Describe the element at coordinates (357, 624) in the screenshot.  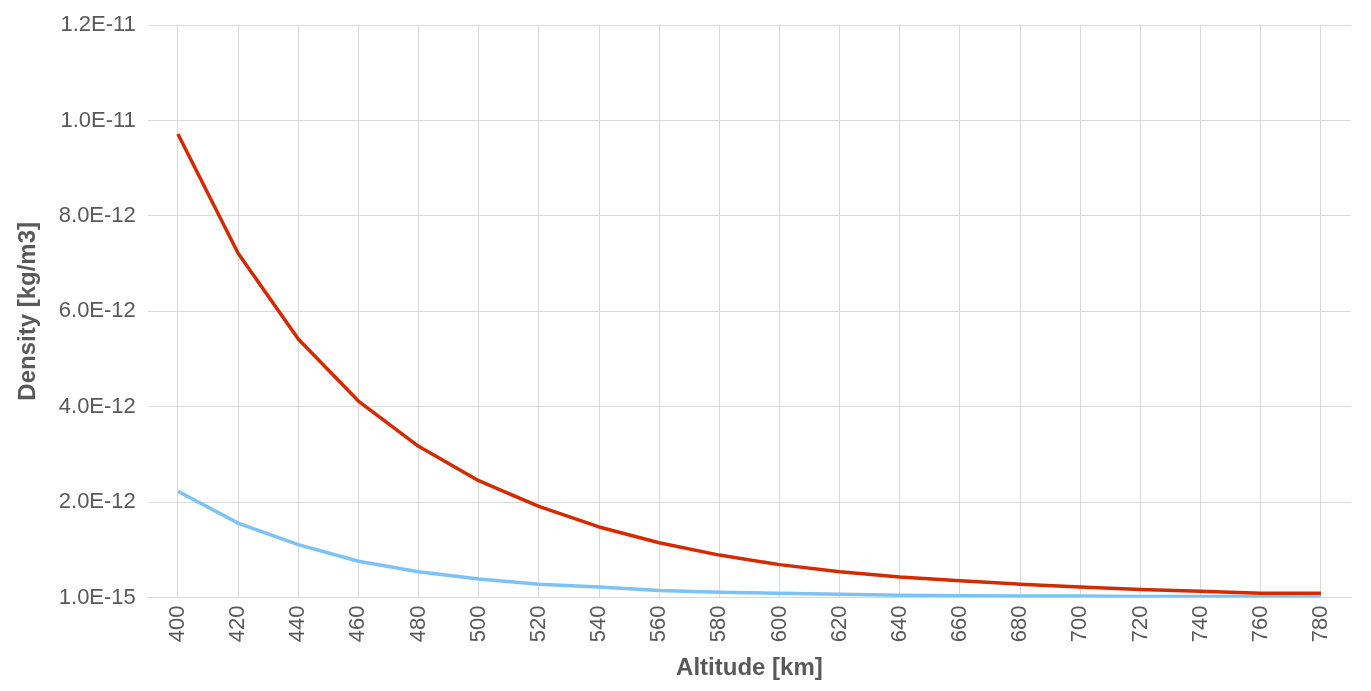
I see `x-tick-label: 460` at that location.